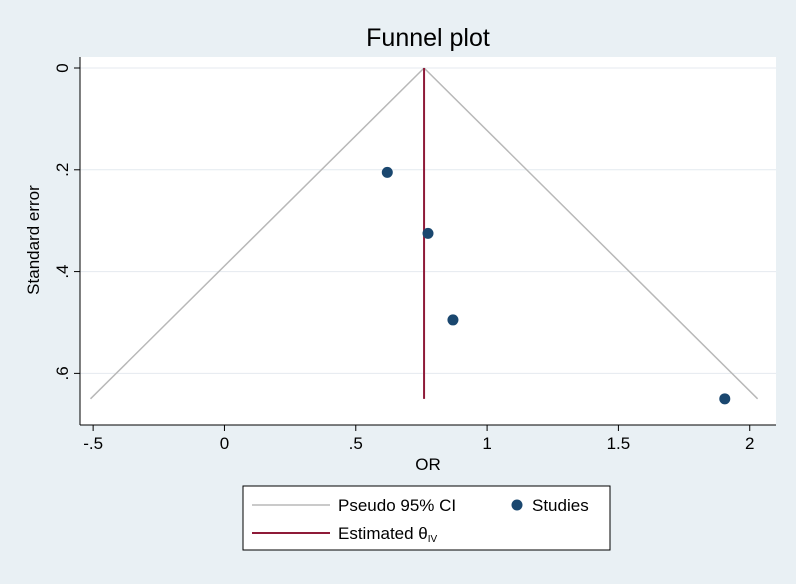  I want to click on legend-estimate-label: Estimated θIV, so click(388, 534).